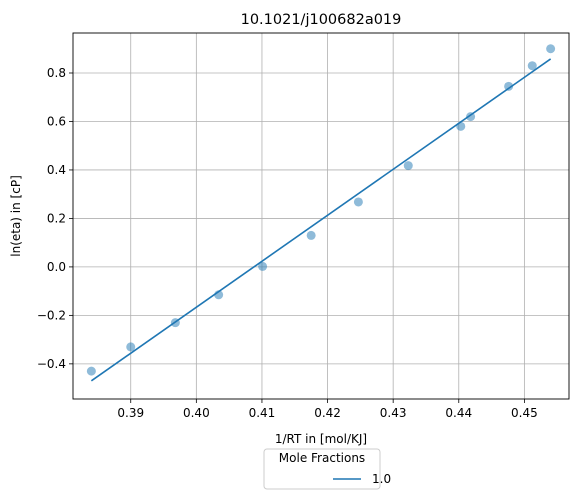 The width and height of the screenshot is (578, 501). Describe the element at coordinates (196, 413) in the screenshot. I see `x-tick-label: 0.40` at that location.